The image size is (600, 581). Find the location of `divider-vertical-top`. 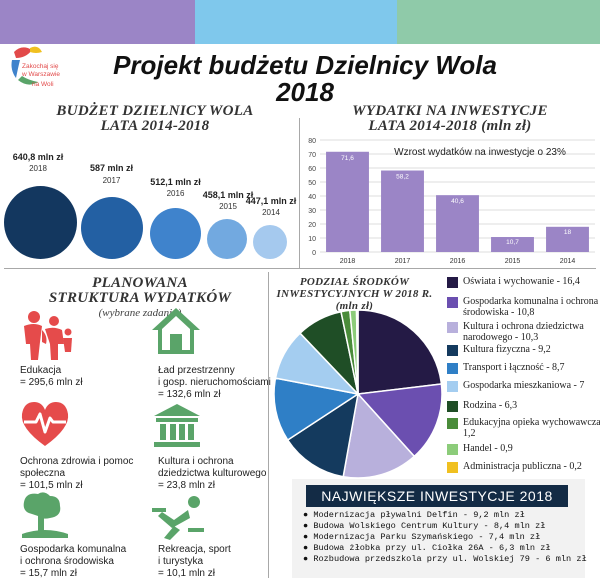

divider-vertical-top is located at coordinates (299, 193).